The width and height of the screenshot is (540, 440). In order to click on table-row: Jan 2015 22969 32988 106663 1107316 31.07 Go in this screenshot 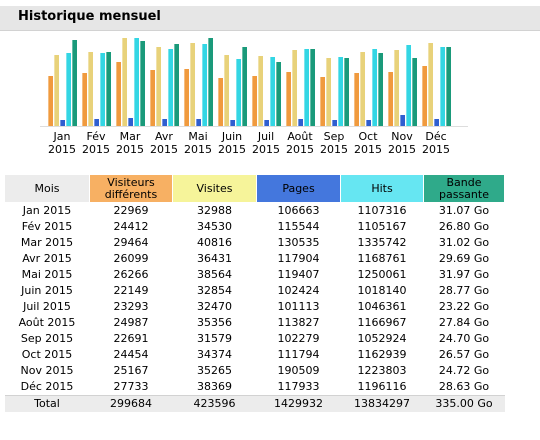, I will do `click(254, 210)`.